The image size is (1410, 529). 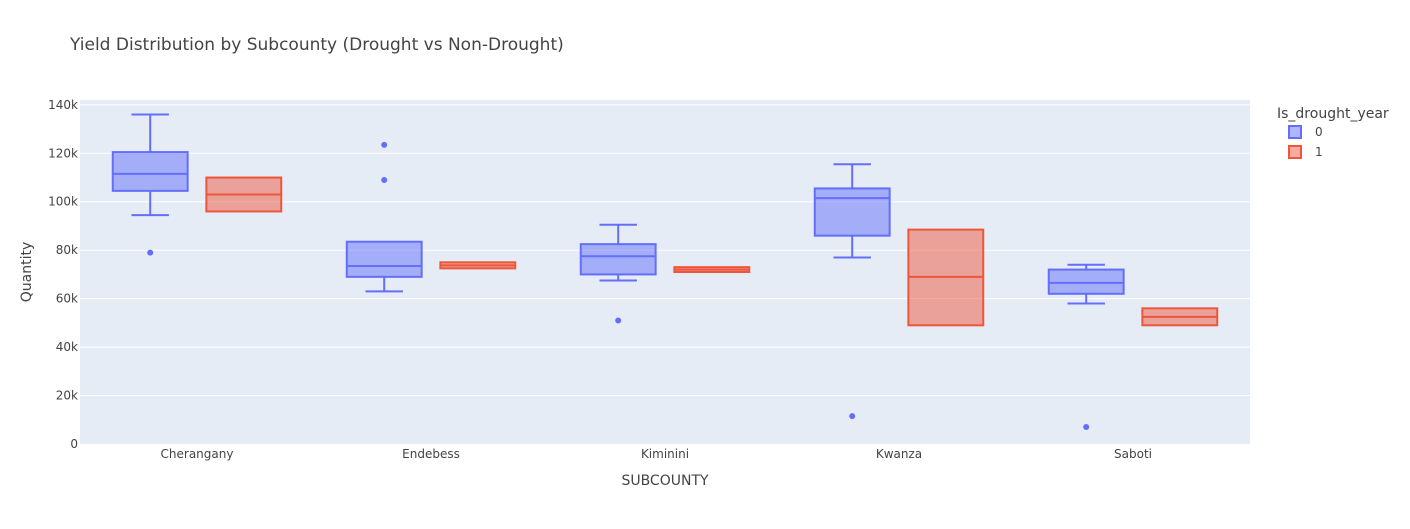 I want to click on legend: Is_drought_year 01, so click(x=1333, y=132).